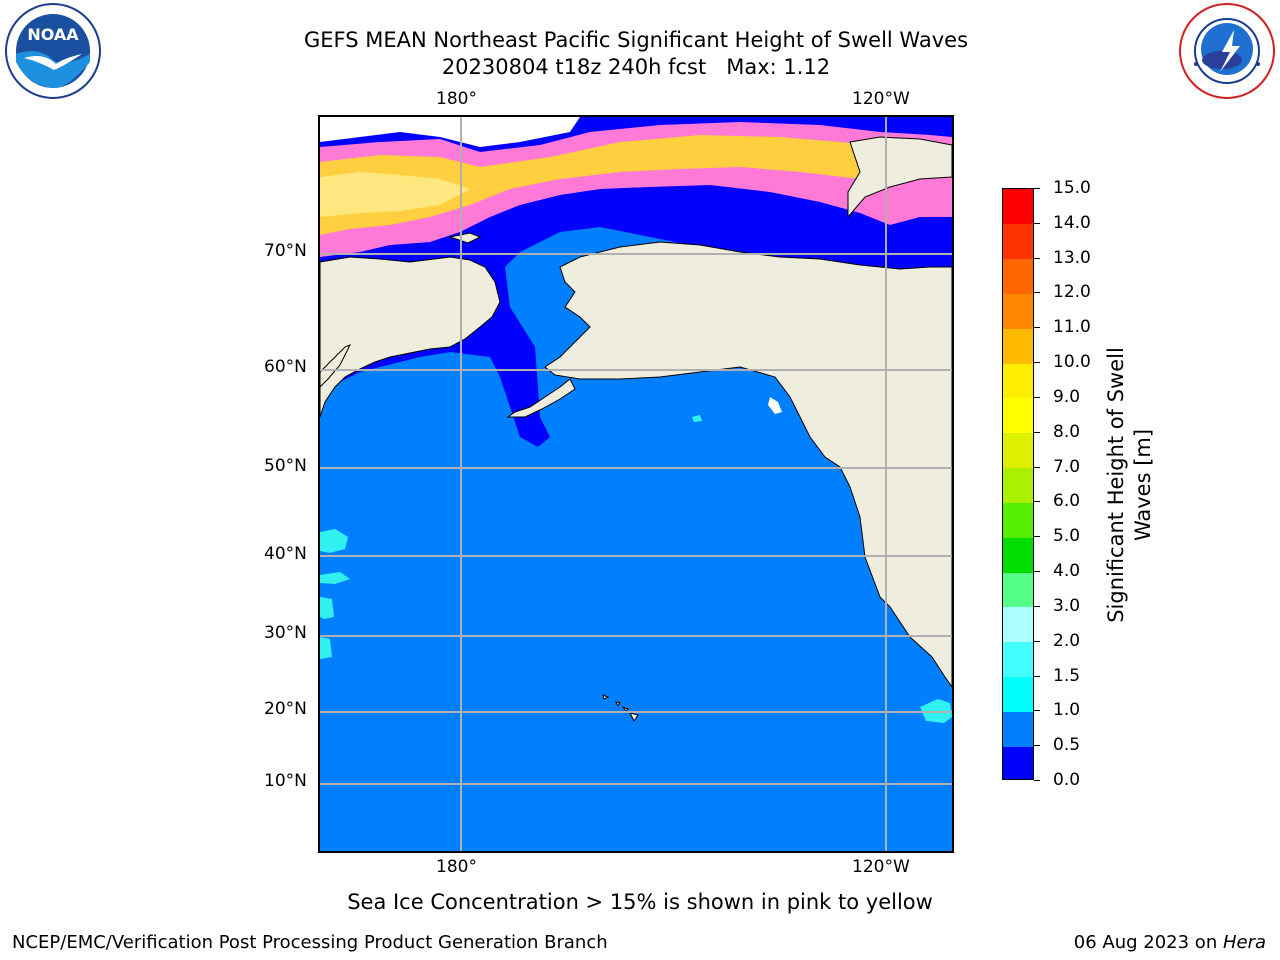  I want to click on lat-label-40n: 40°N, so click(285, 554).